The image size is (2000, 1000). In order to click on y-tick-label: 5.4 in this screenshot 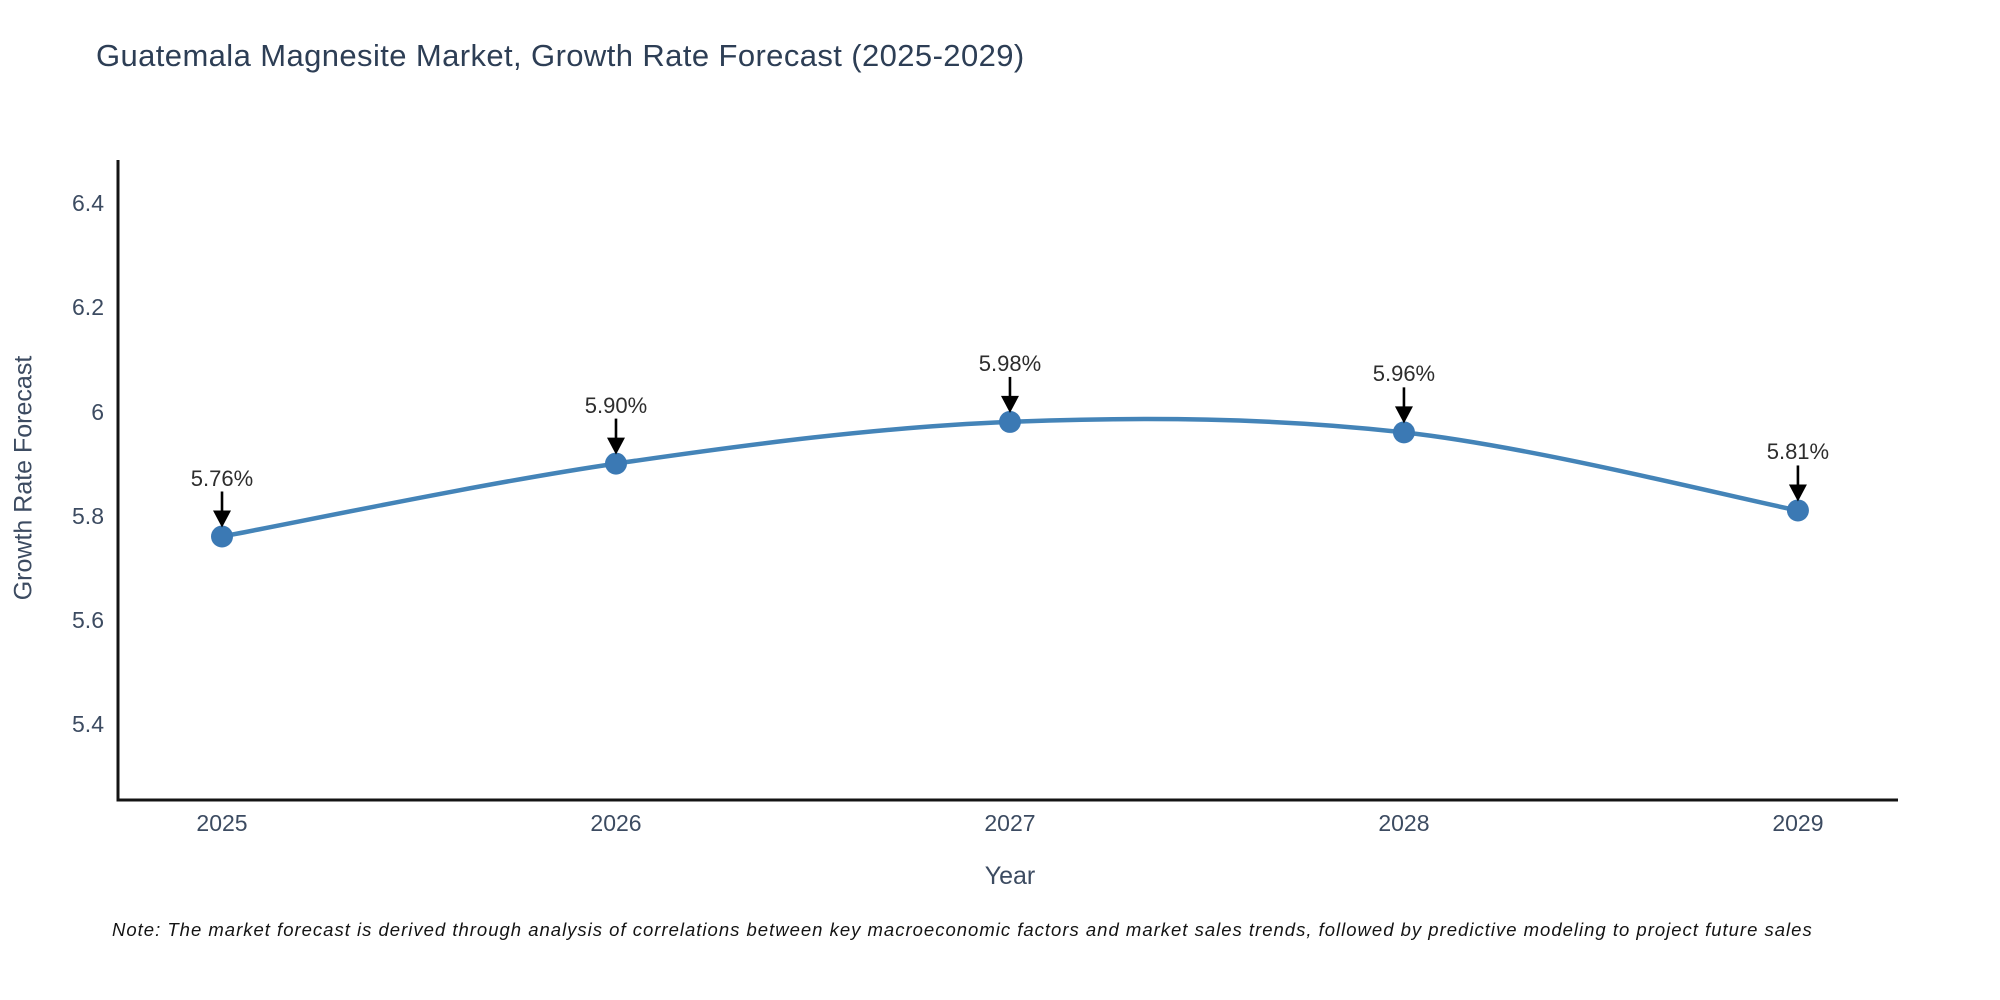, I will do `click(88, 723)`.